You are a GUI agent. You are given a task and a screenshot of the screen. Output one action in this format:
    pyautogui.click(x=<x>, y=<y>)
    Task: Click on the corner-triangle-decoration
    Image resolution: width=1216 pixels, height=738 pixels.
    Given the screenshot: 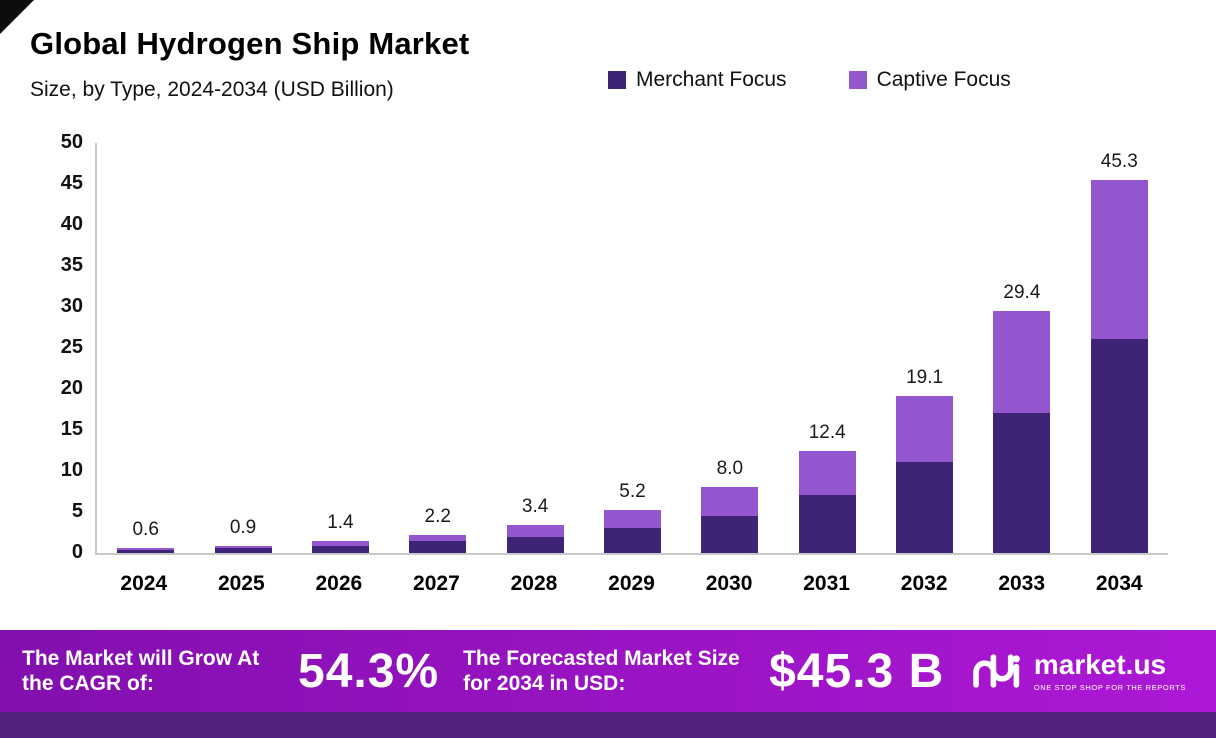 What is the action you would take?
    pyautogui.click(x=17, y=17)
    